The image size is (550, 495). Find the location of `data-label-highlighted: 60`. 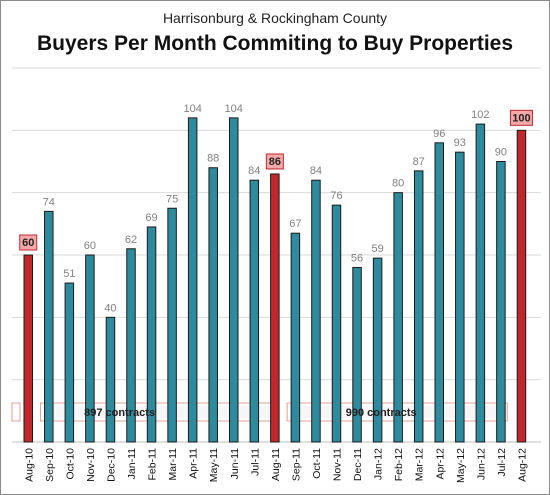

data-label-highlighted: 60 is located at coordinates (28, 243).